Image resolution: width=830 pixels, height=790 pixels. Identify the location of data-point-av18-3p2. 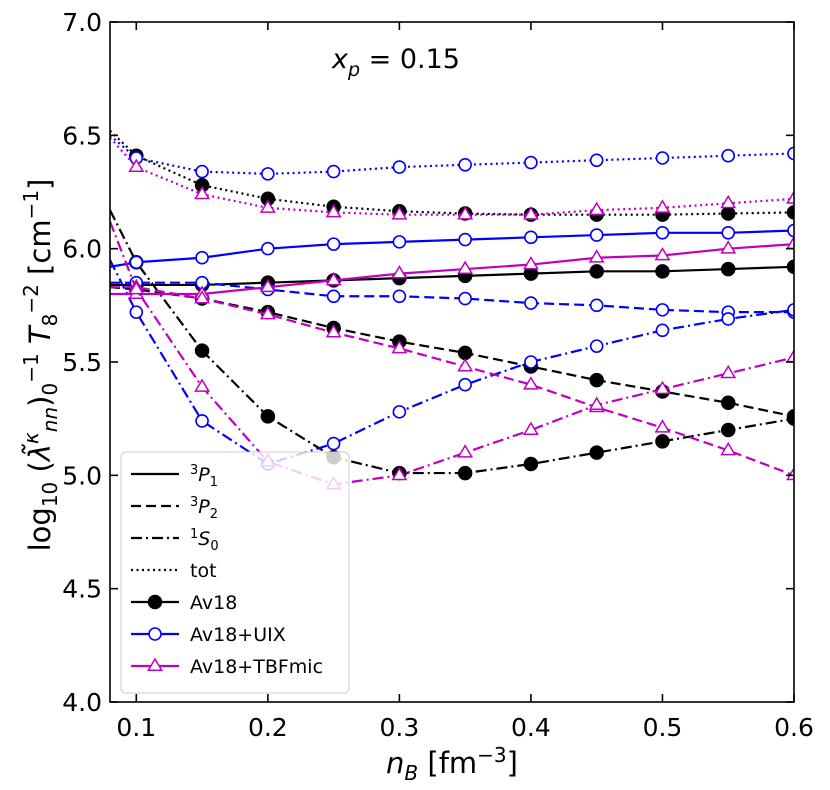
(728, 403).